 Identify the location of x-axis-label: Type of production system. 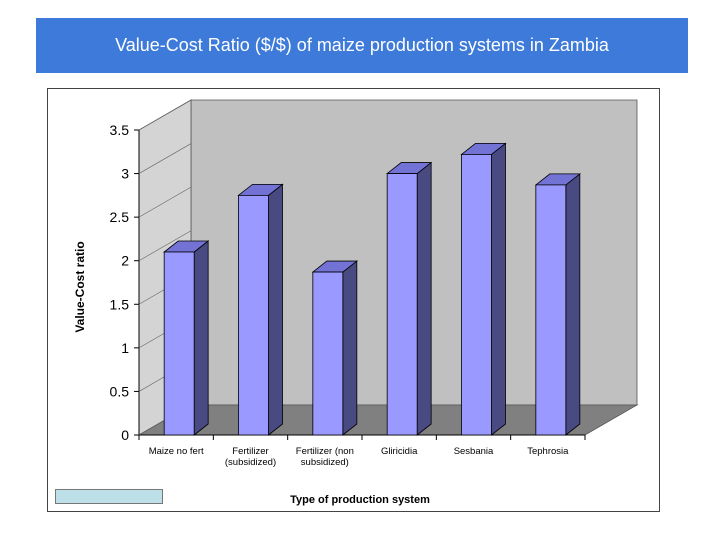
(360, 500).